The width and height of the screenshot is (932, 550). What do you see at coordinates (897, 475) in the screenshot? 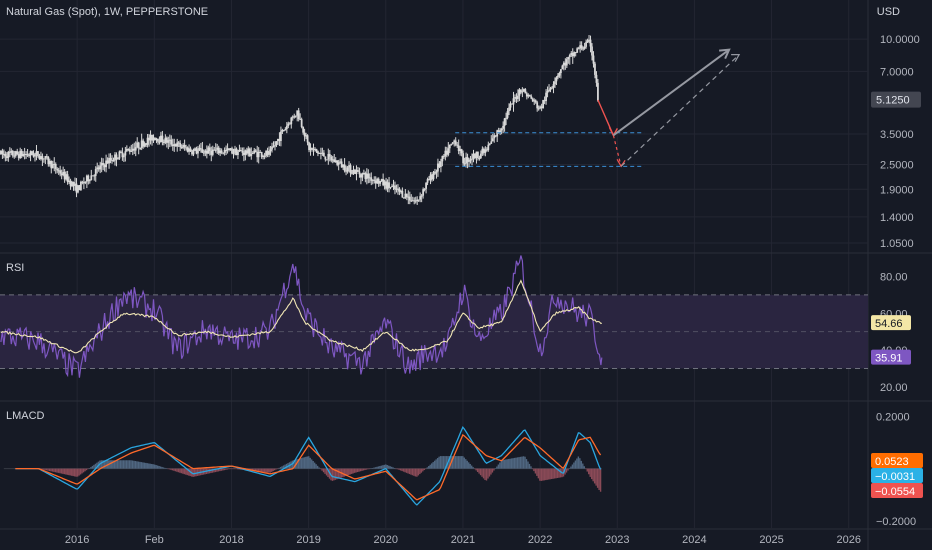
I see `lmacd-value-label-badge` at bounding box center [897, 475].